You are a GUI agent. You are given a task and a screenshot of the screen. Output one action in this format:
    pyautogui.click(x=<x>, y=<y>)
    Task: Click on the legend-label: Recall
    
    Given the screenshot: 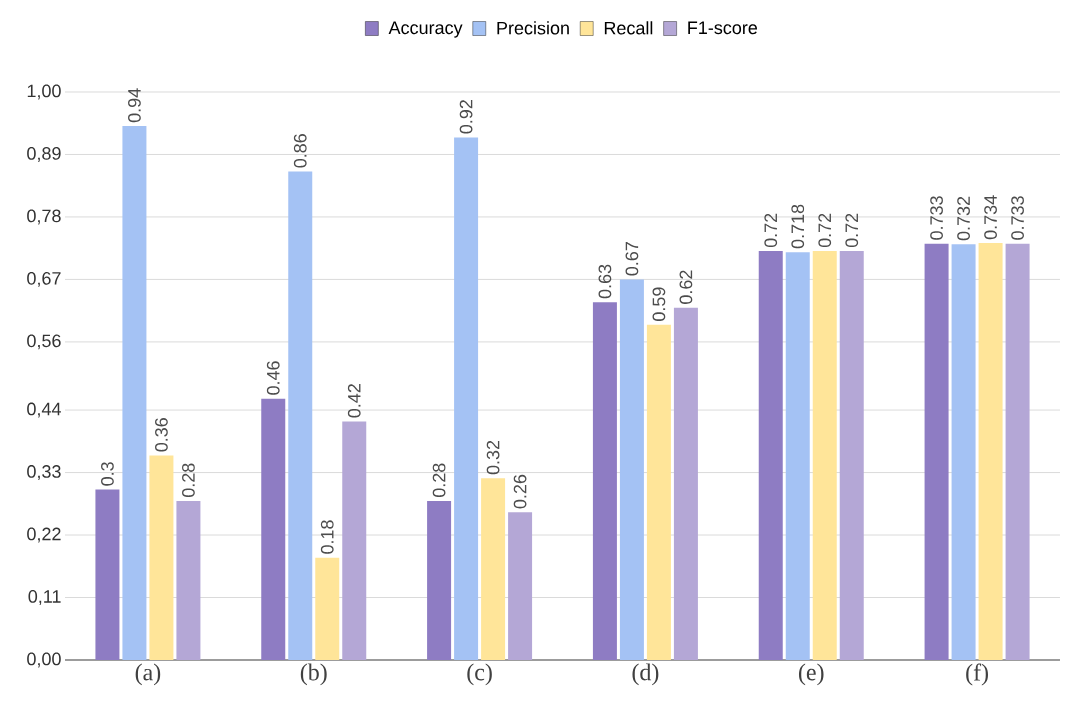 What is the action you would take?
    pyautogui.click(x=628, y=28)
    